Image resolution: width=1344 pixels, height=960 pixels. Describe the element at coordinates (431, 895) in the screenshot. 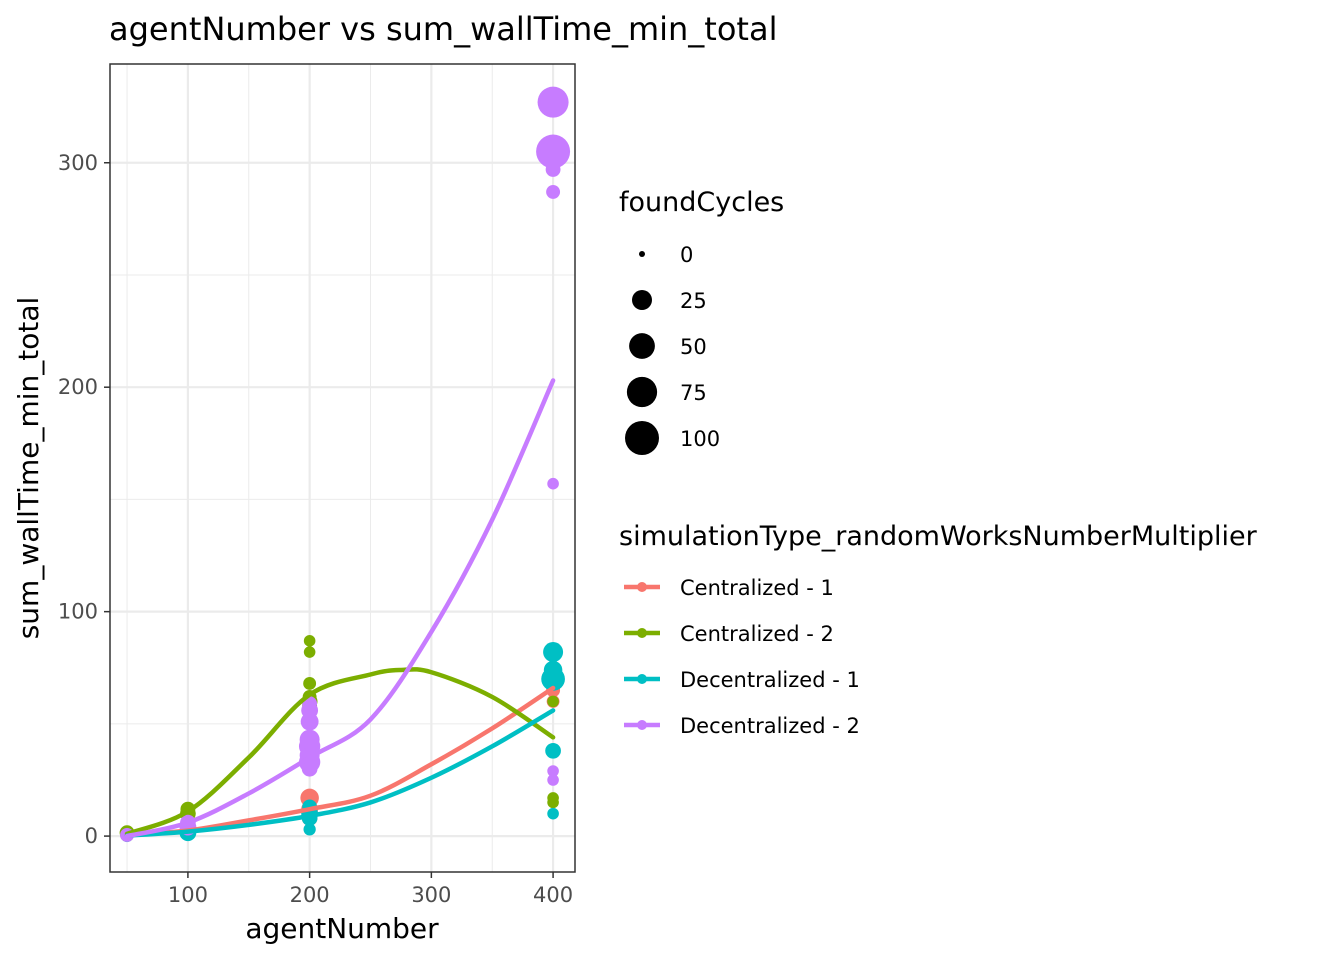

I see `x-tick-label: 300` at that location.